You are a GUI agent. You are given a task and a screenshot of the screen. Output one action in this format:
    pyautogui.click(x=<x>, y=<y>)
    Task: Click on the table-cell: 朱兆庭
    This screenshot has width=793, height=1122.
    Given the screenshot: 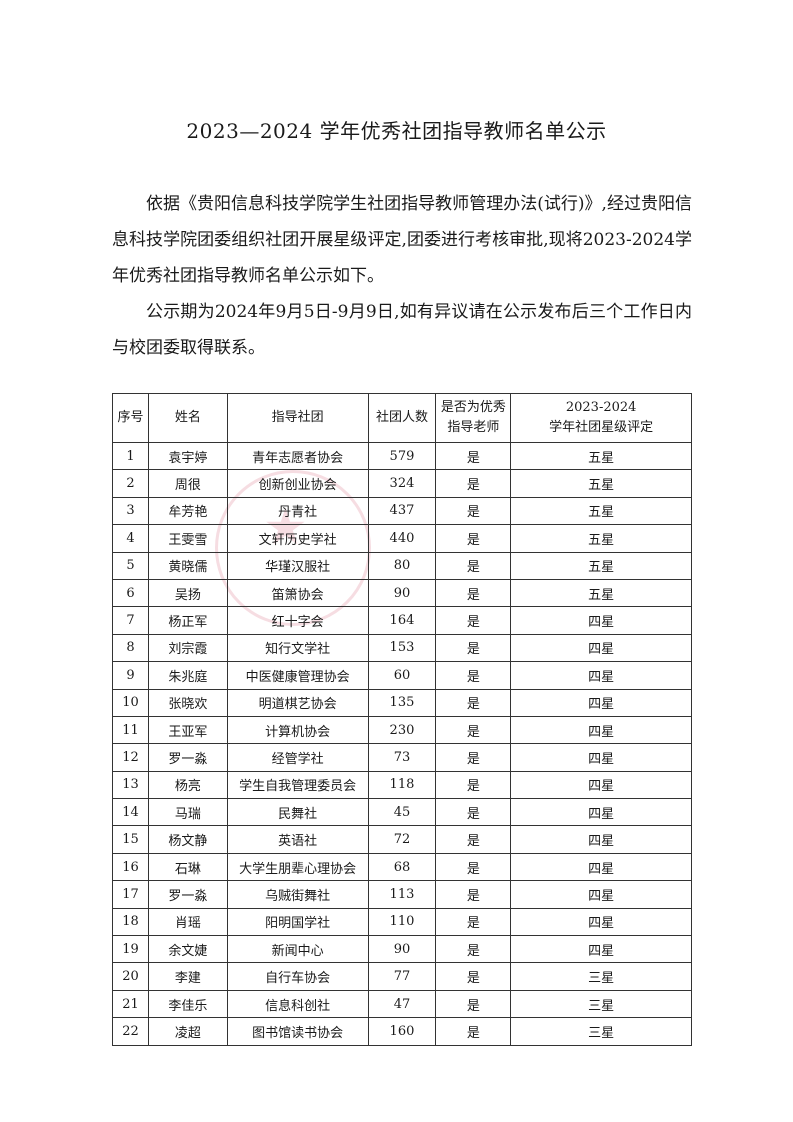 What is the action you would take?
    pyautogui.click(x=187, y=675)
    